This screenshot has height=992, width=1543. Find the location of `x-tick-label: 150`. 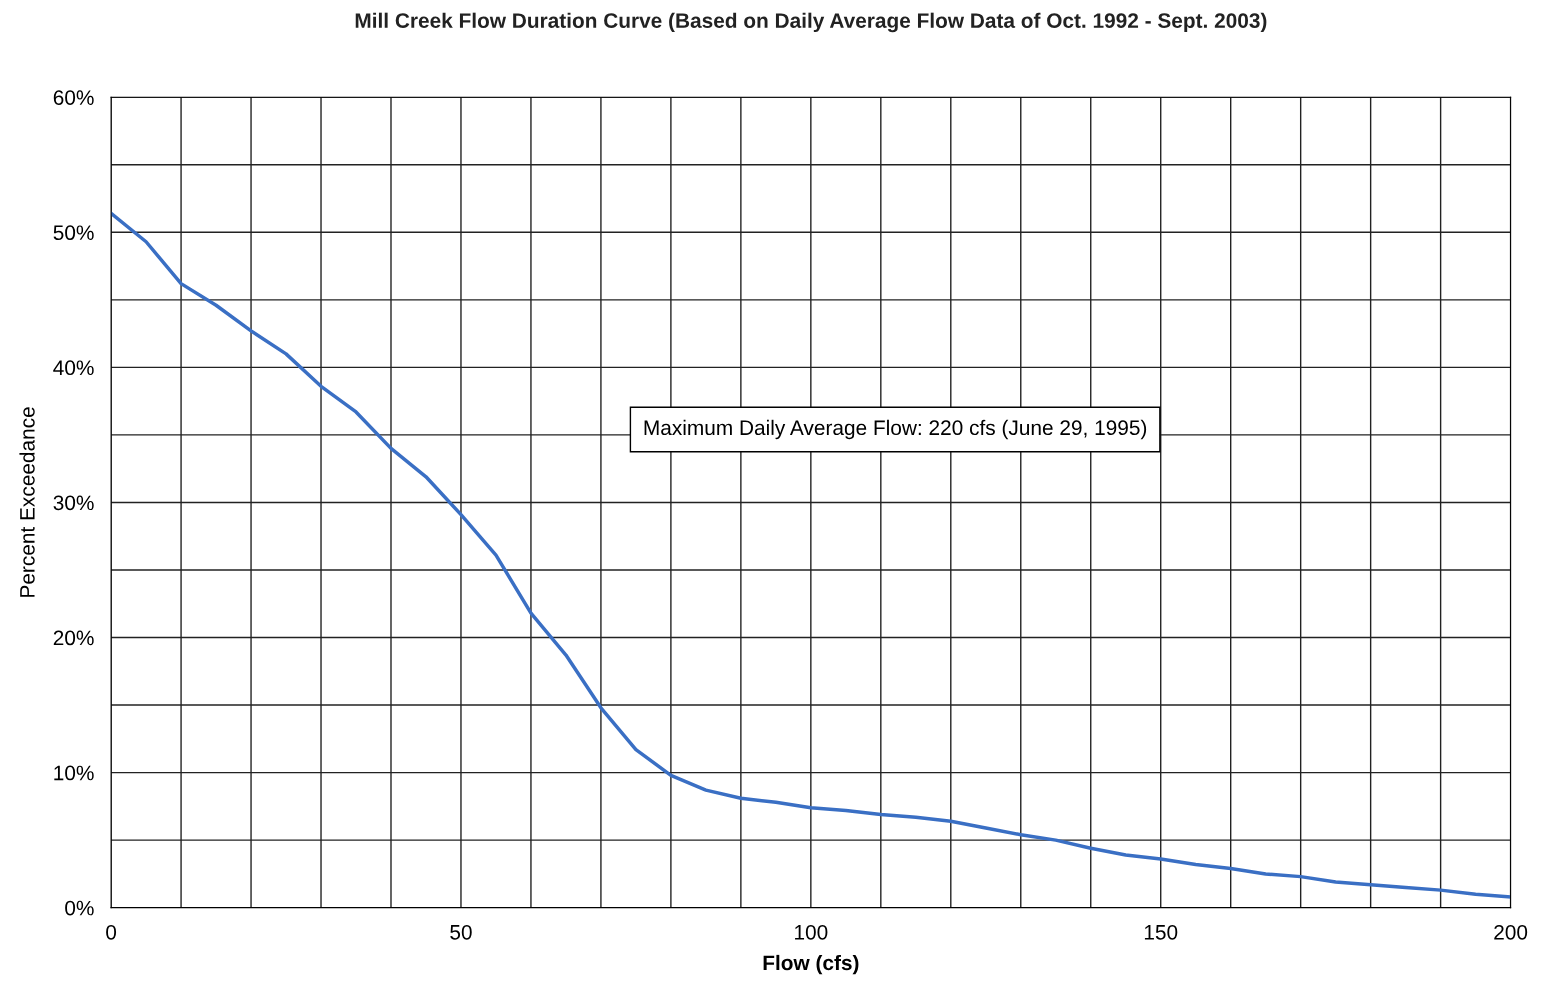

x-tick-label: 150 is located at coordinates (1161, 932).